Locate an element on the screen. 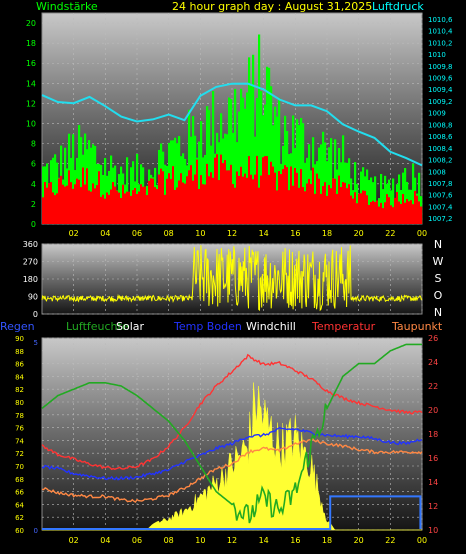  wind-left-tick-label: 2 is located at coordinates (33, 204).